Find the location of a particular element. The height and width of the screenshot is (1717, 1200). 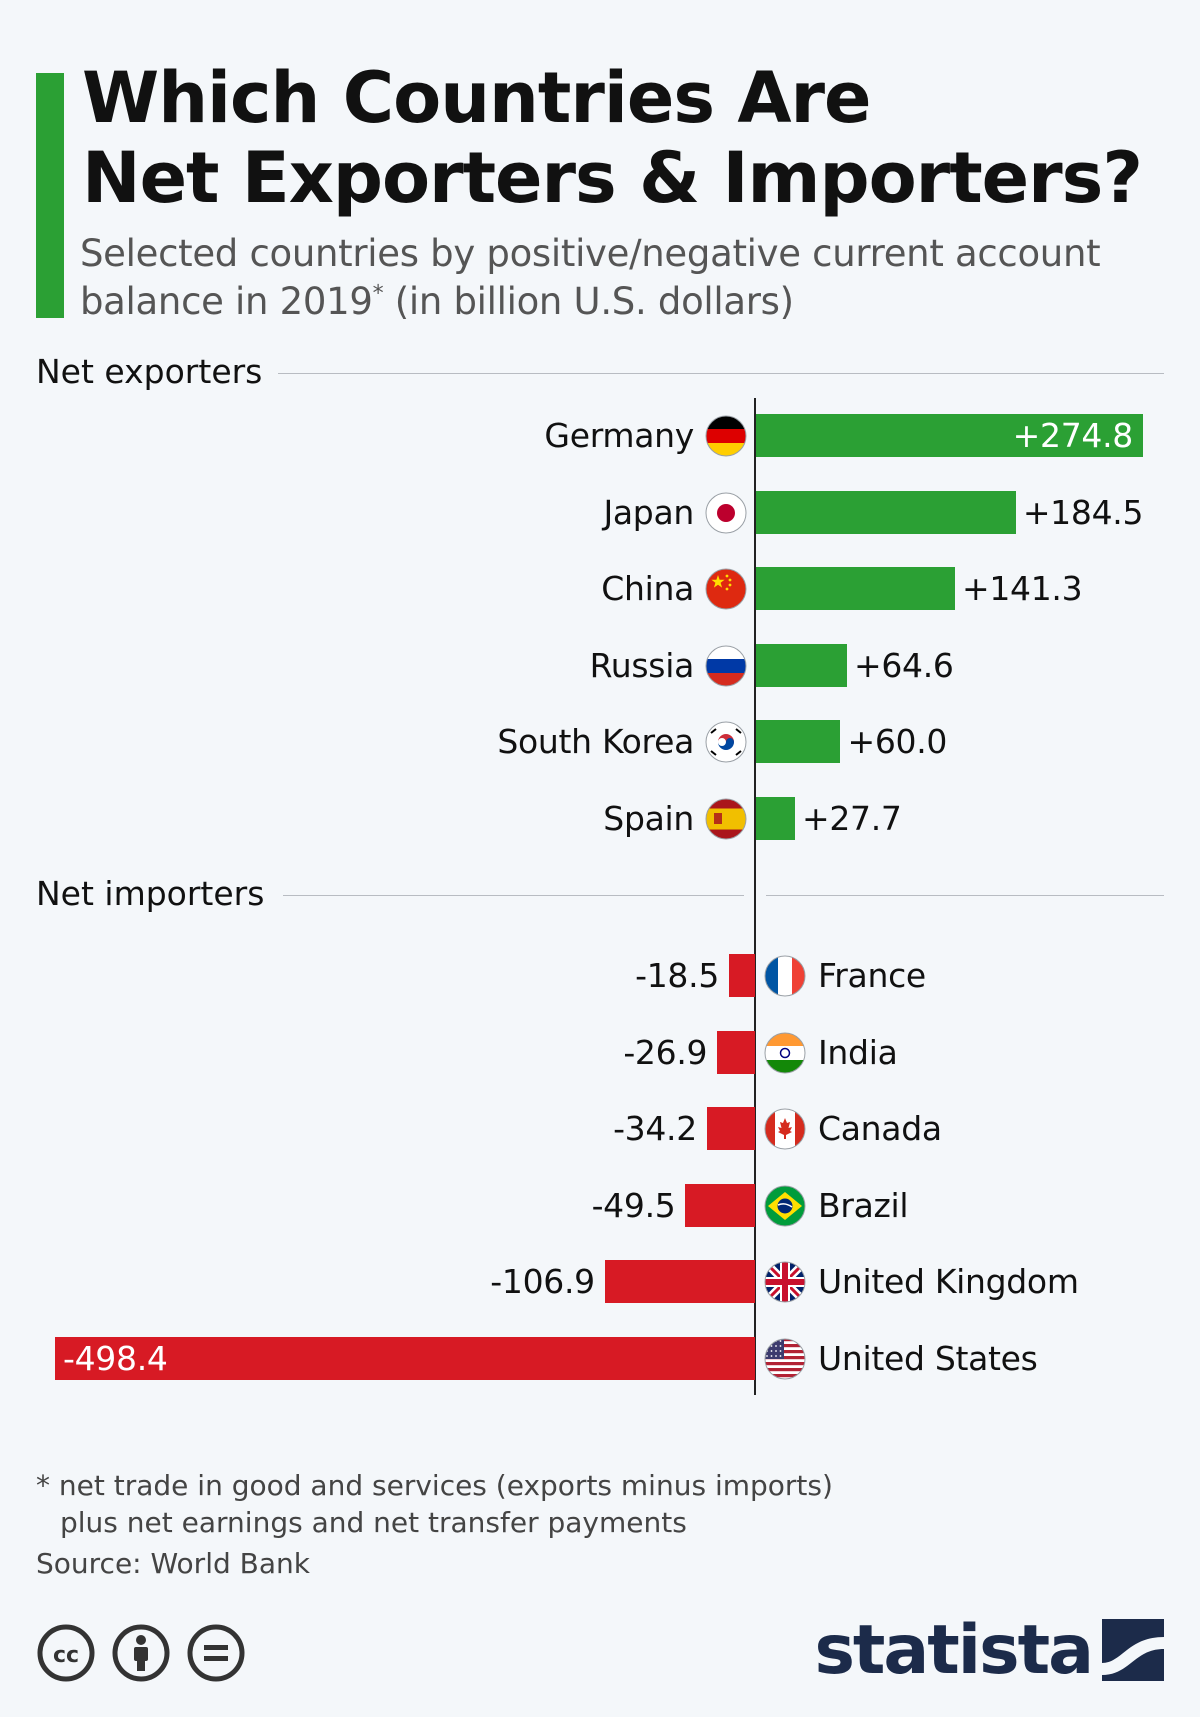

attribution-icon is located at coordinates (141, 1653).